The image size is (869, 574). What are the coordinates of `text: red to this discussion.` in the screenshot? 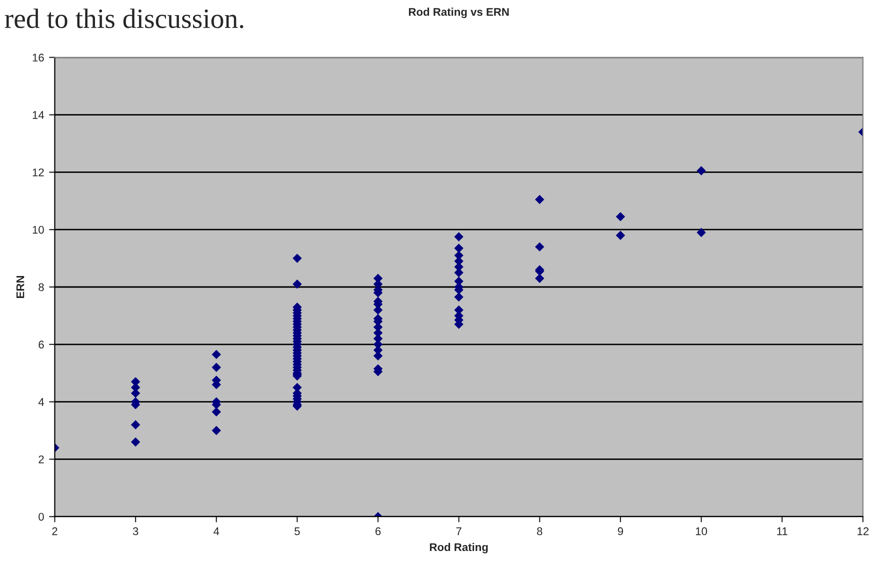 It's located at (124, 18).